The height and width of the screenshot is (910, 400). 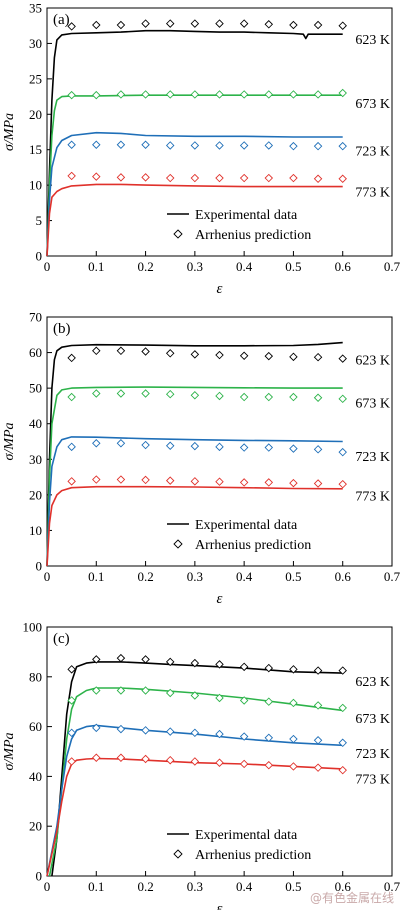 What do you see at coordinates (35, 43) in the screenshot?
I see `y-tick-label: 30` at bounding box center [35, 43].